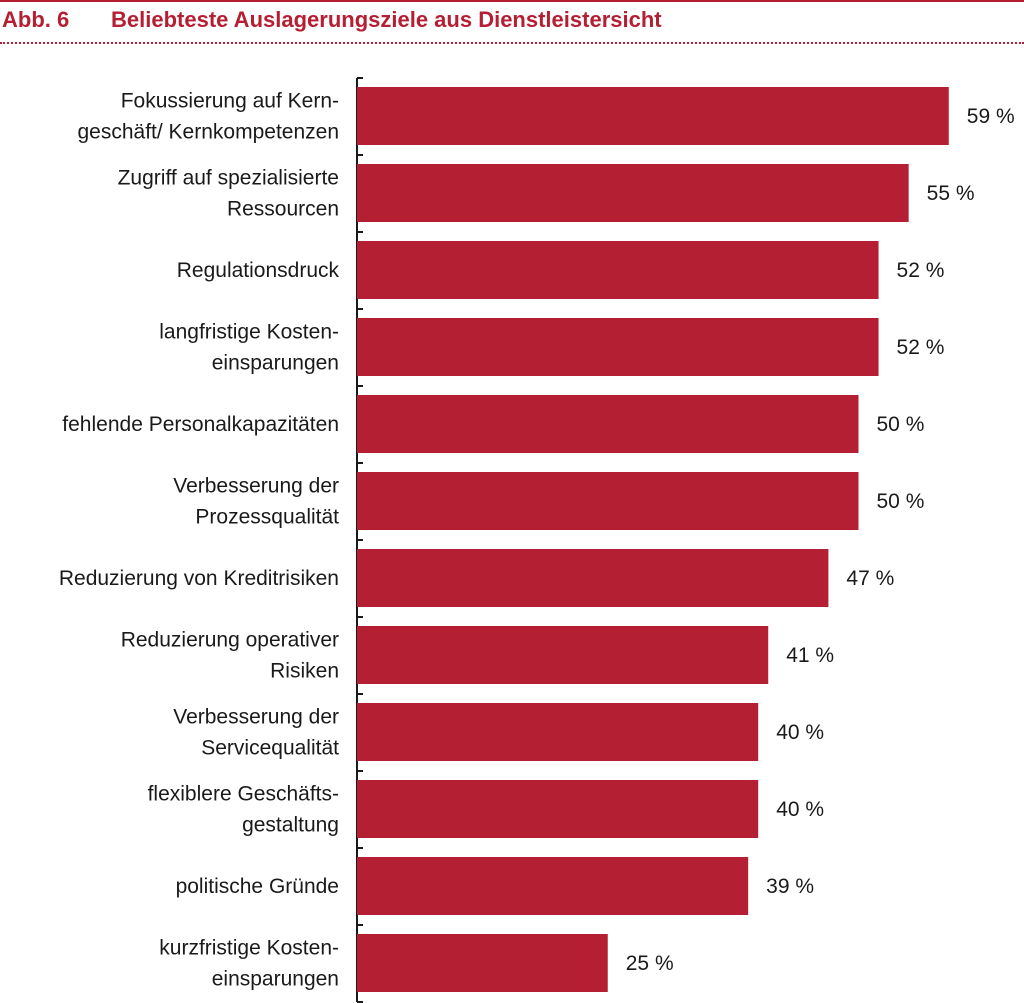 The image size is (1024, 1003). What do you see at coordinates (270, 748) in the screenshot?
I see `category-label: Servicequalität` at bounding box center [270, 748].